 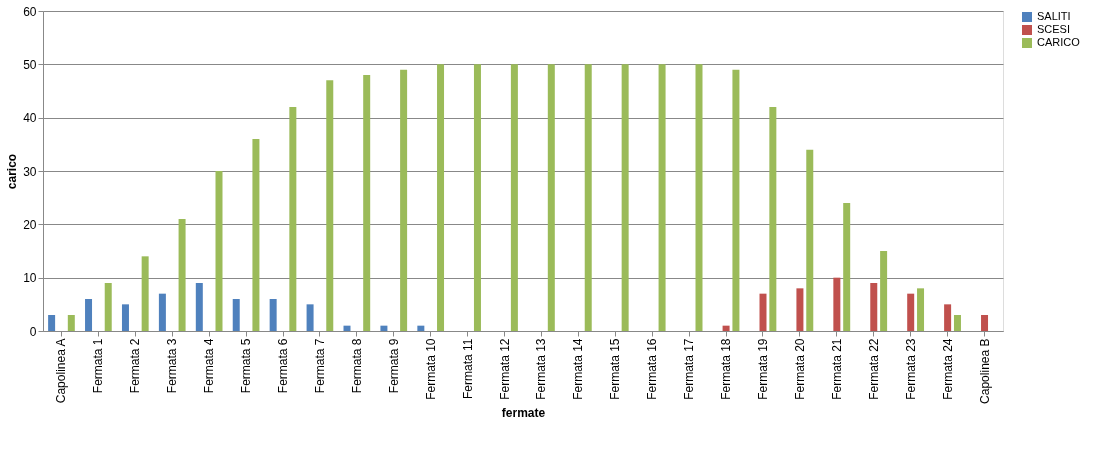 I want to click on y-tick-label: 60, so click(x=30, y=11).